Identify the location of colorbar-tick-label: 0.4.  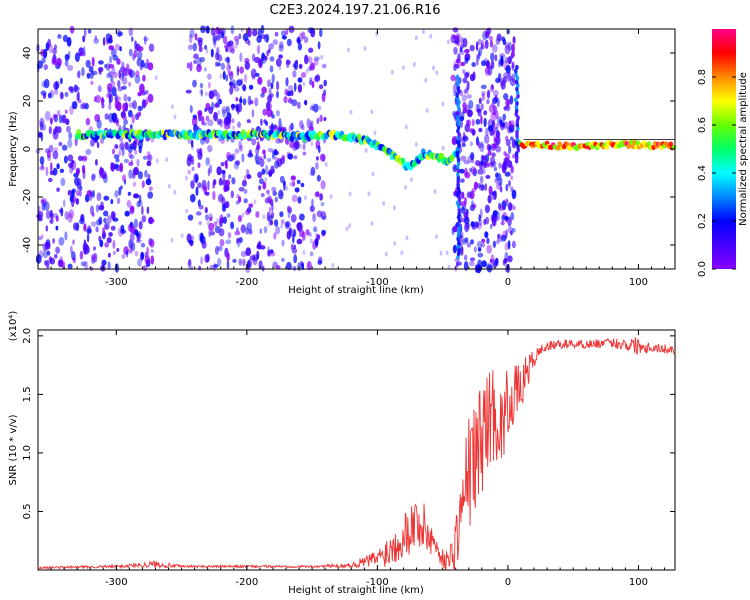
(702, 173).